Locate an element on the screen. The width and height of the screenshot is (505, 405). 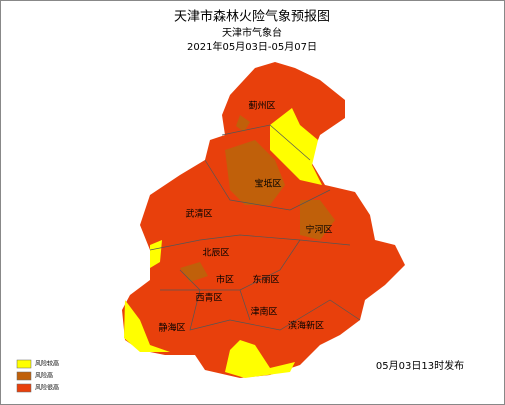
legend-label: 风险较高 is located at coordinates (47, 364).